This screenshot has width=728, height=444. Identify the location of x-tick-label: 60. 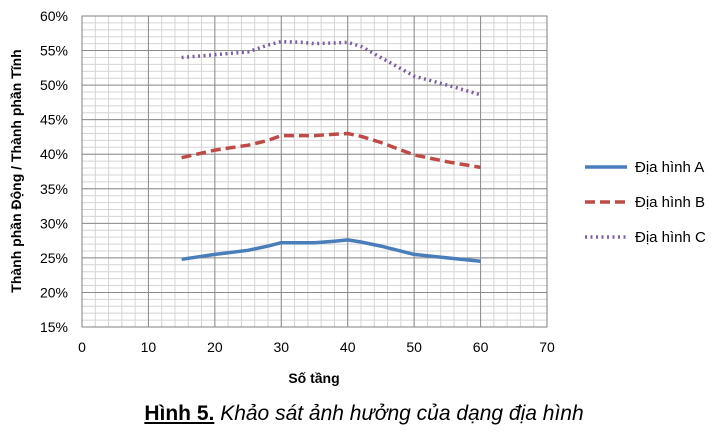
(481, 347).